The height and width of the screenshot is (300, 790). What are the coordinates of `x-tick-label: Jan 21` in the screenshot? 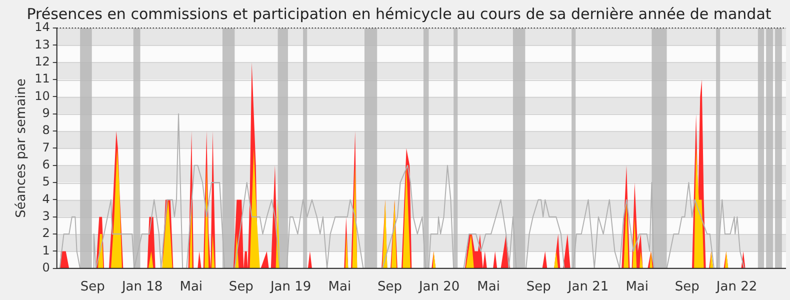 It's located at (587, 287).